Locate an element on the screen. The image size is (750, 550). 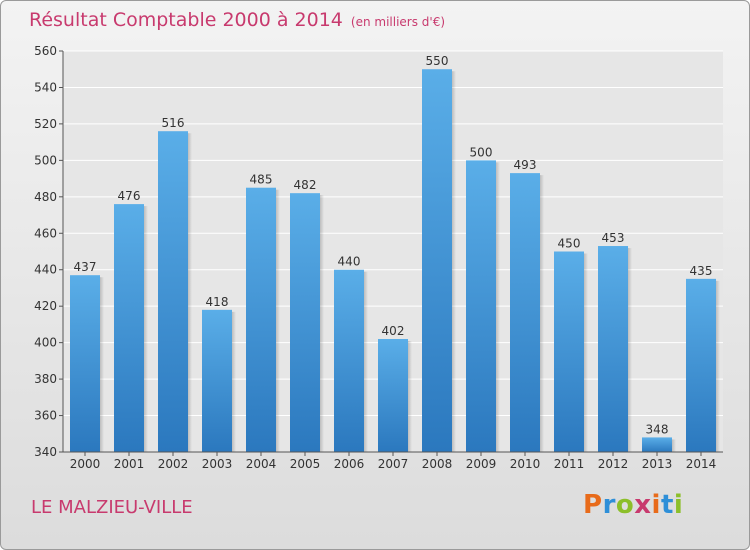
x-tick-label: 2011 is located at coordinates (569, 464).